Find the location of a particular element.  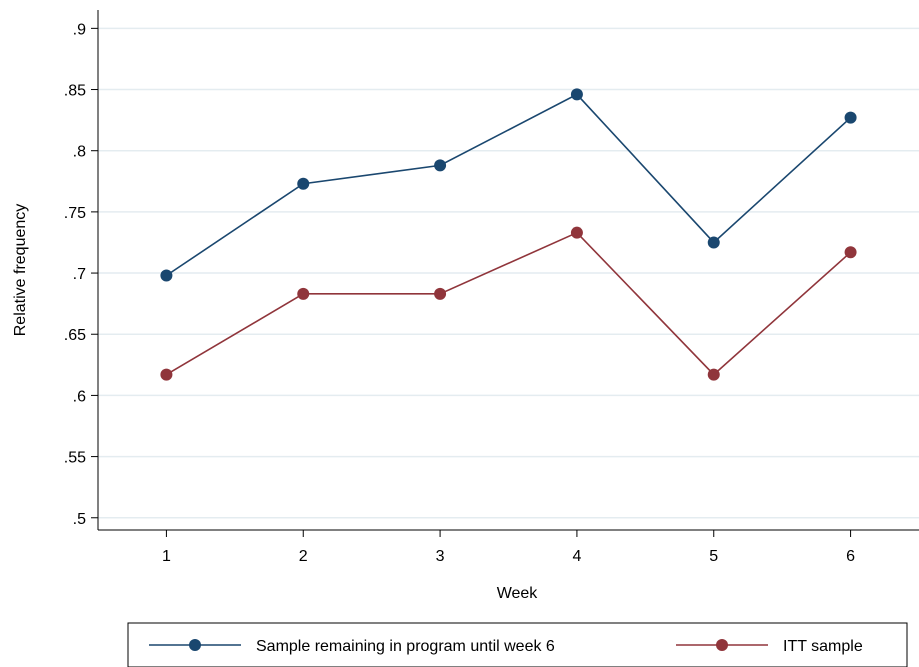

x-tick-label: 2 is located at coordinates (303, 556).